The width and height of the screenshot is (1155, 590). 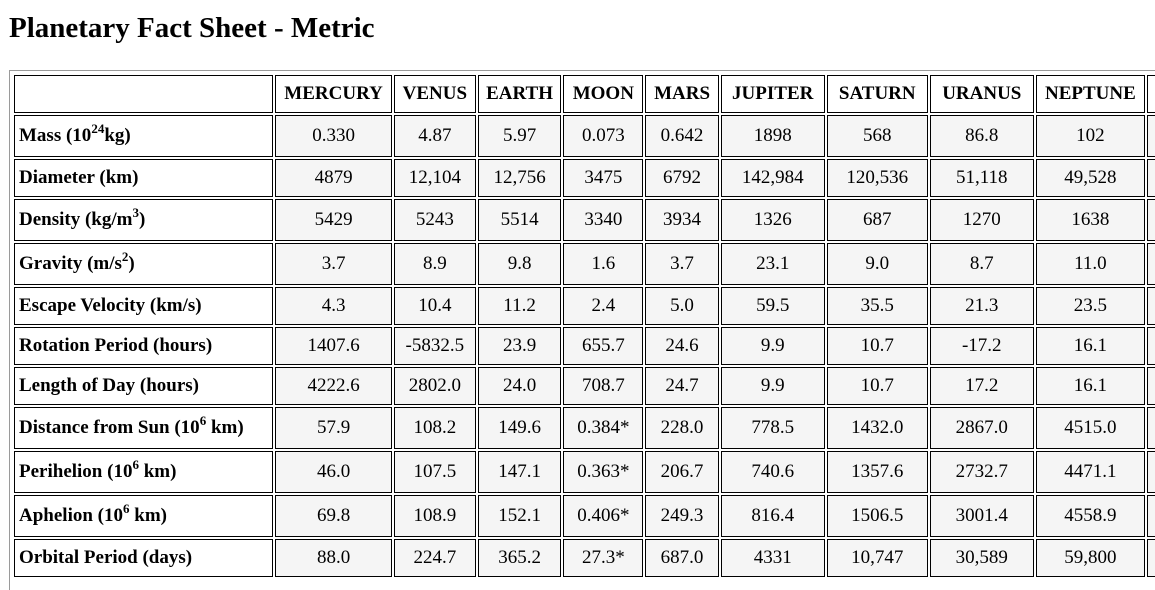 I want to click on value-cell: 49,528, so click(x=1090, y=178).